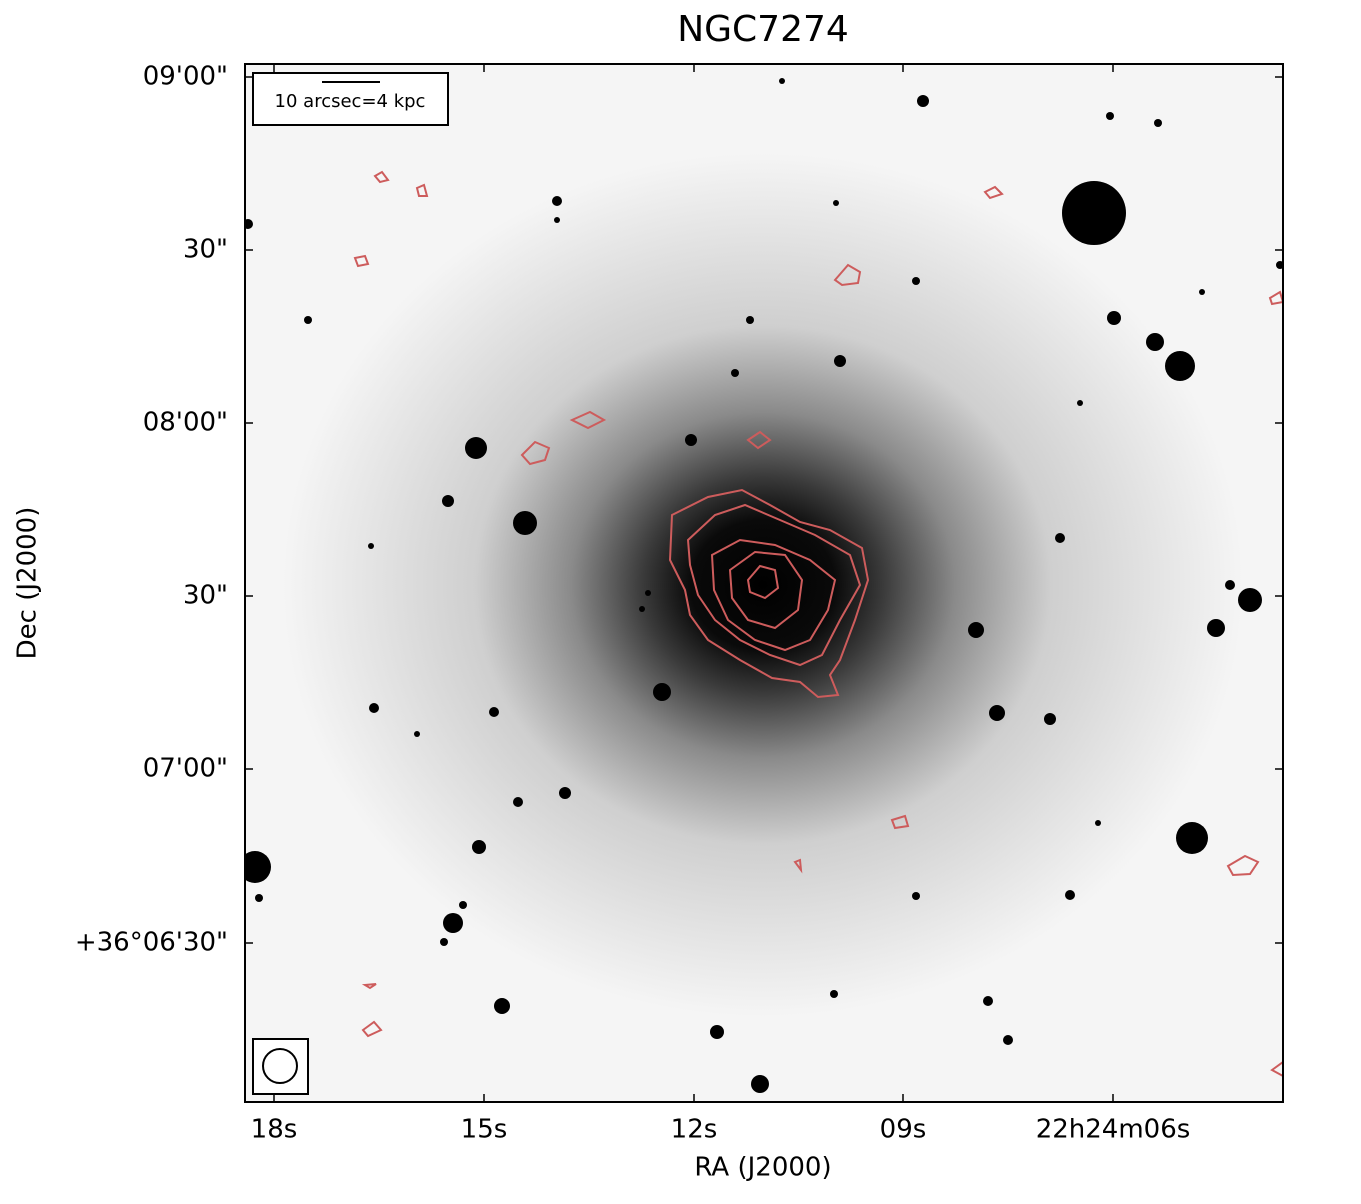 The image size is (1361, 1204). Describe the element at coordinates (903, 1130) in the screenshot. I see `x-tick-label: 09s` at that location.